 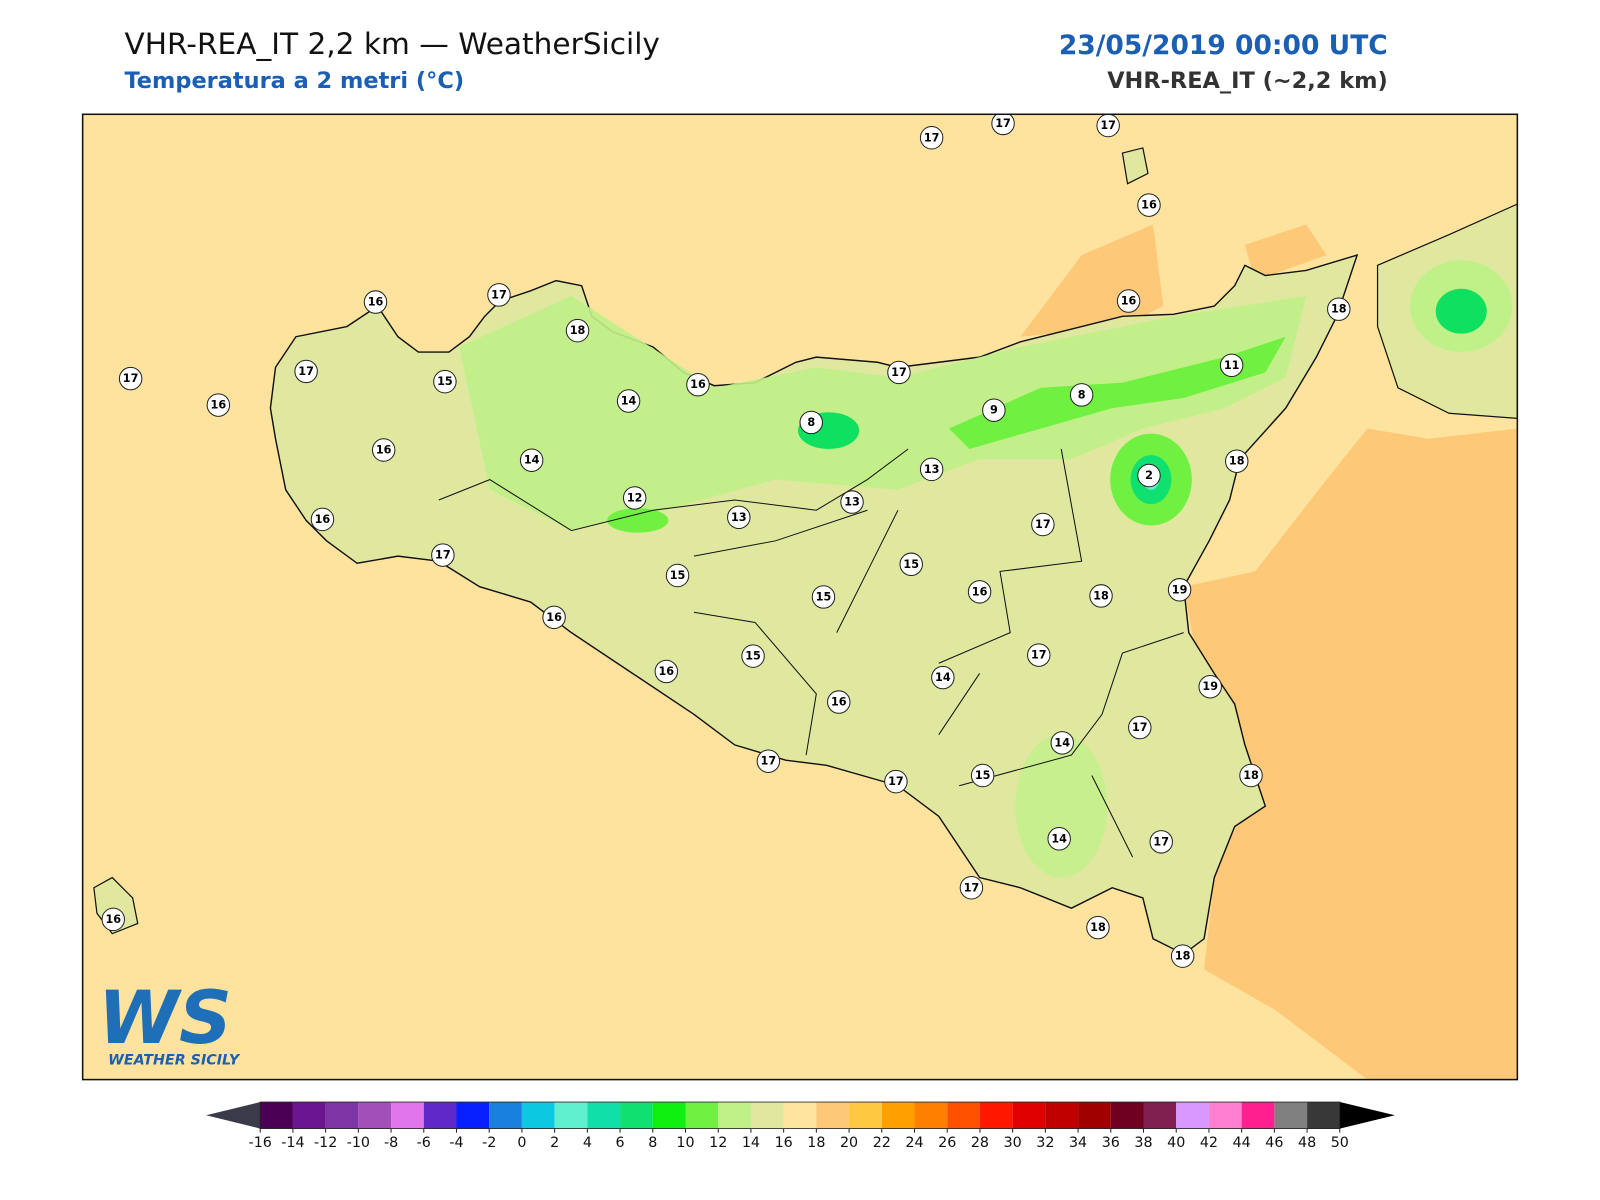 I want to click on logo-name: WEATHER SICILY, so click(x=174, y=1060).